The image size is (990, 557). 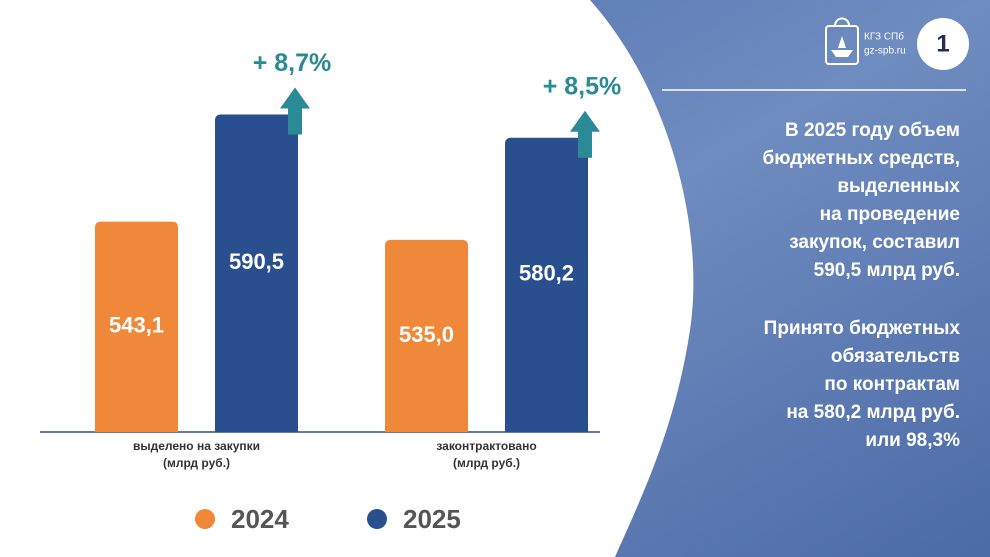 What do you see at coordinates (196, 446) in the screenshot?
I see `category-label: выделено на закупки` at bounding box center [196, 446].